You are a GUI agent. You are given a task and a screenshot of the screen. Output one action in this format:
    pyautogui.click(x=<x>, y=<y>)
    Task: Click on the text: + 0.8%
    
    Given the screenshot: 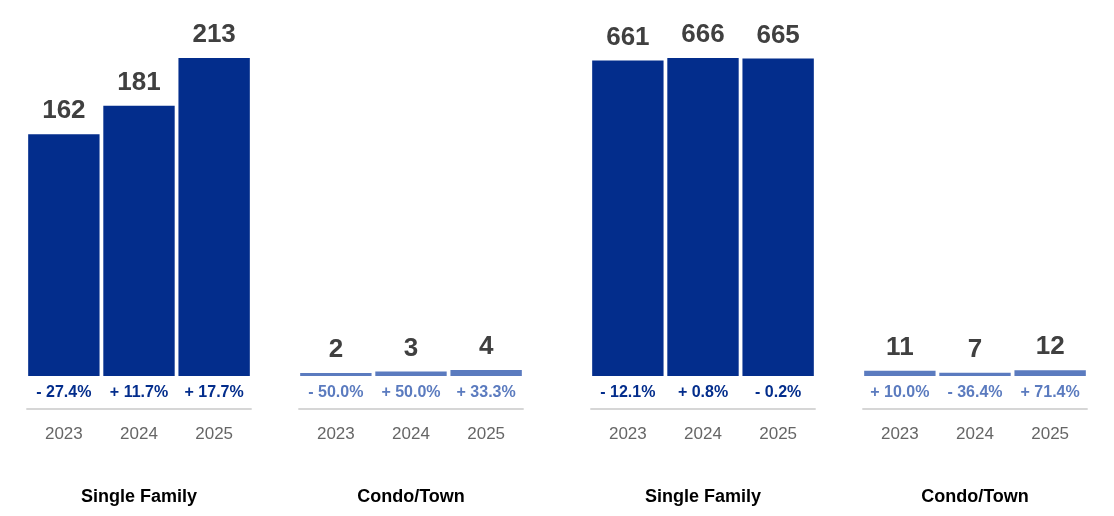 What is the action you would take?
    pyautogui.click(x=703, y=392)
    